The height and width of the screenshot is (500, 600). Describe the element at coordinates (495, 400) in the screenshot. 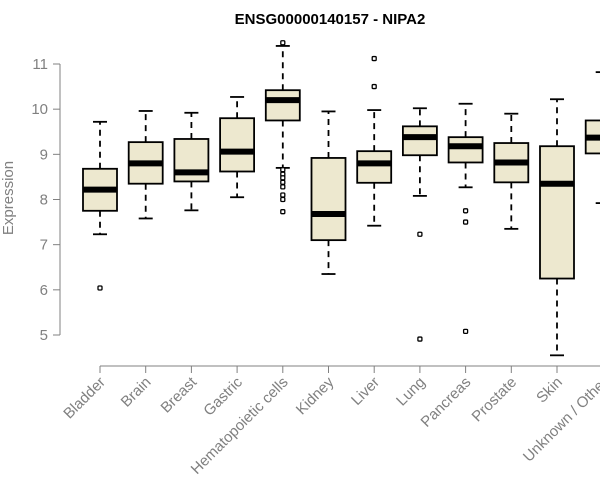

I see `x-tick-label: Prostate` at that location.